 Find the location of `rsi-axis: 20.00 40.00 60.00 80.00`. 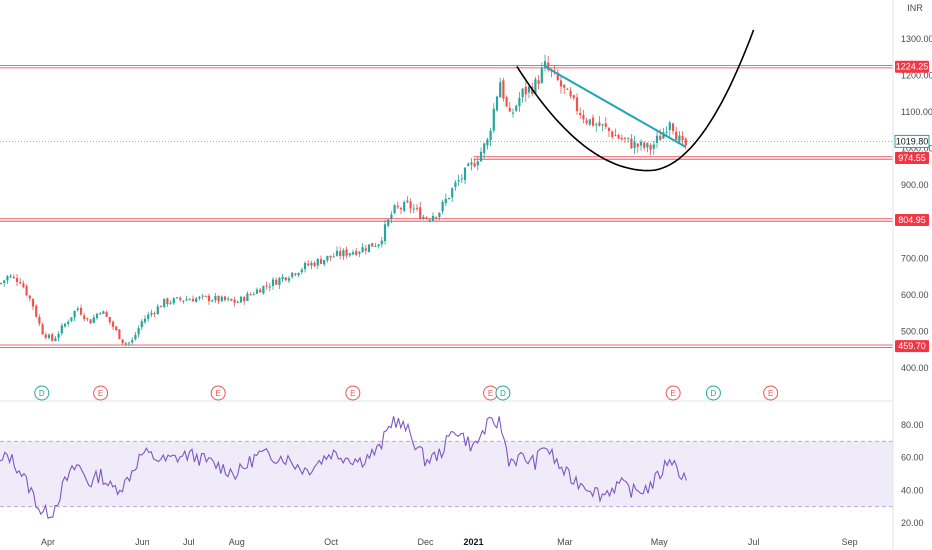

rsi-axis: 20.00 40.00 60.00 80.00 is located at coordinates (912, 474).